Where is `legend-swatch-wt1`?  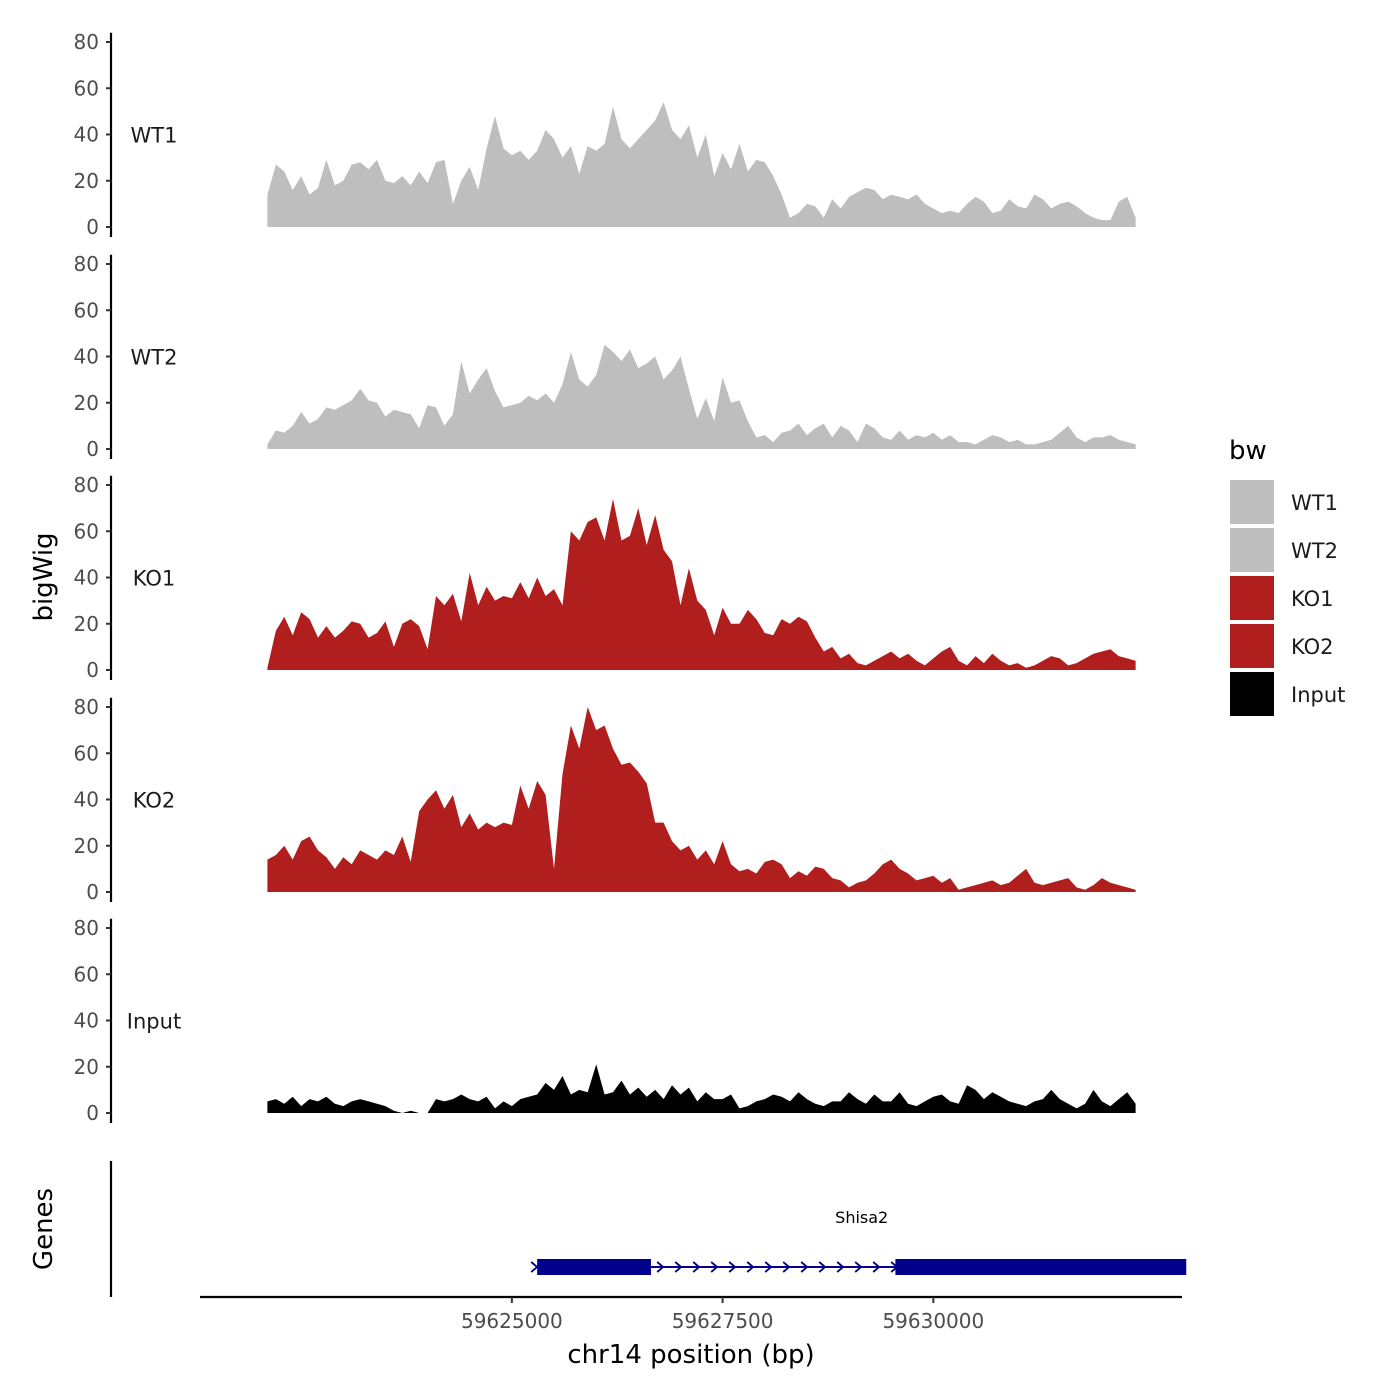
legend-swatch-wt1 is located at coordinates (1252, 502).